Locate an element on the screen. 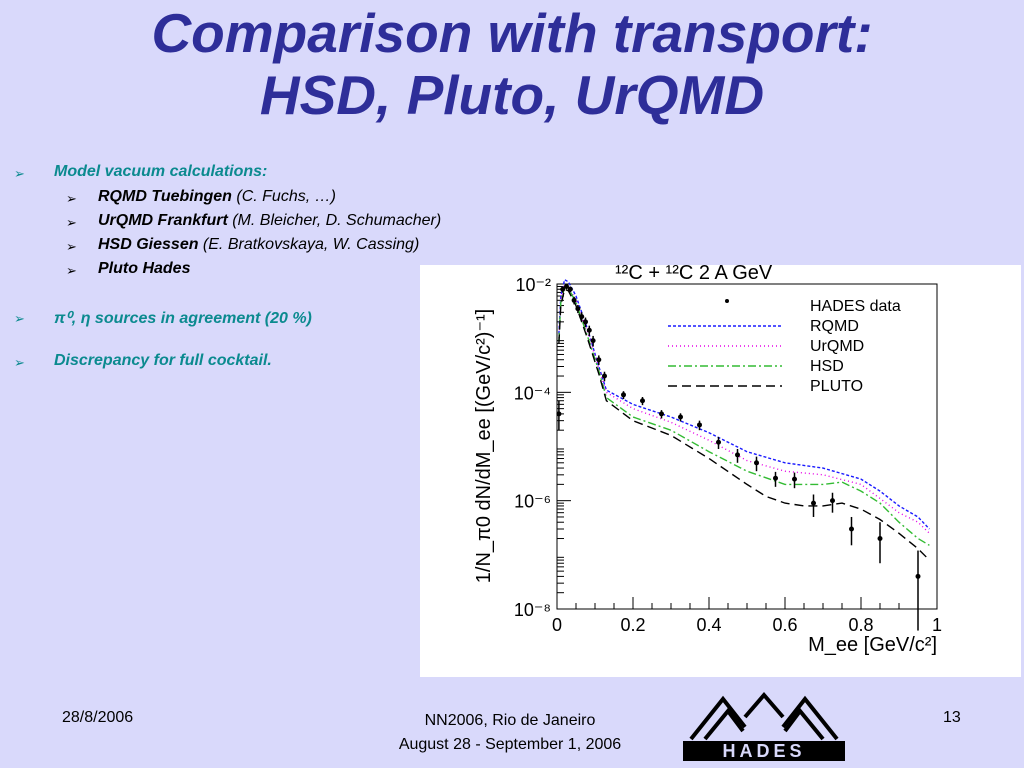 Image resolution: width=1024 pixels, height=768 pixels. y-tick-label: 10⁻⁶ is located at coordinates (532, 502).